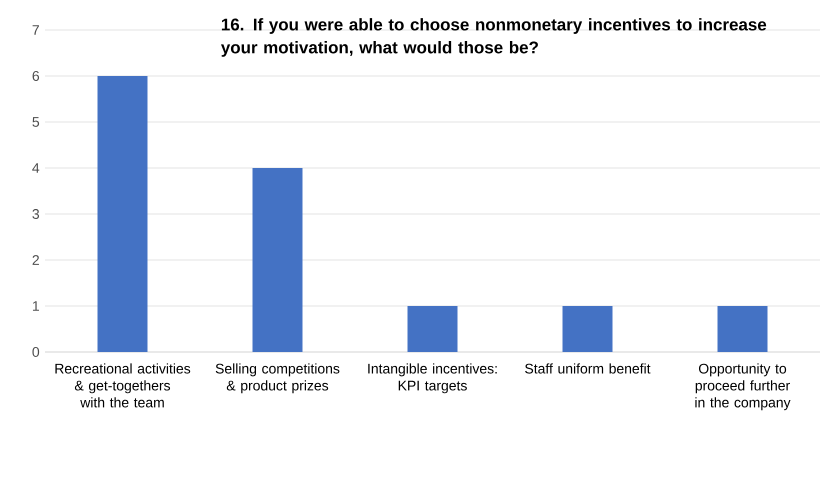 This screenshot has height=479, width=832. Describe the element at coordinates (36, 214) in the screenshot. I see `y-tick-label: 3` at that location.